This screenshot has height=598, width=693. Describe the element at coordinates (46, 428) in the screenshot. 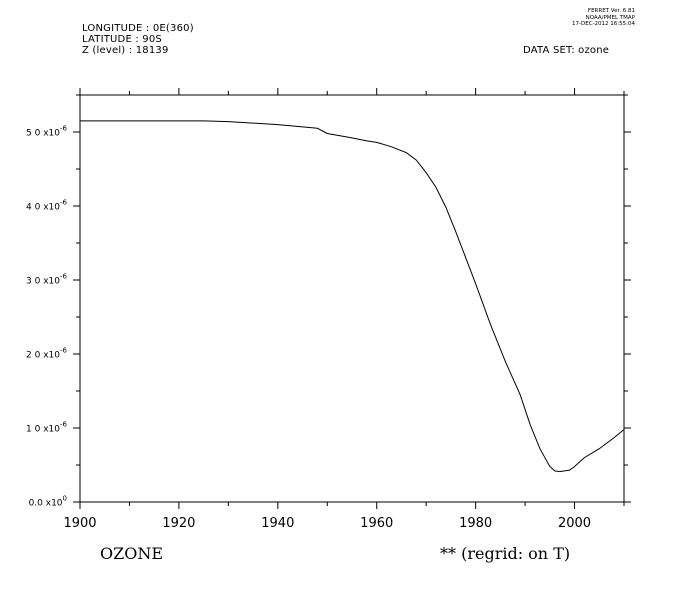

I see `y-tick-label: 1 0 x10-6` at that location.